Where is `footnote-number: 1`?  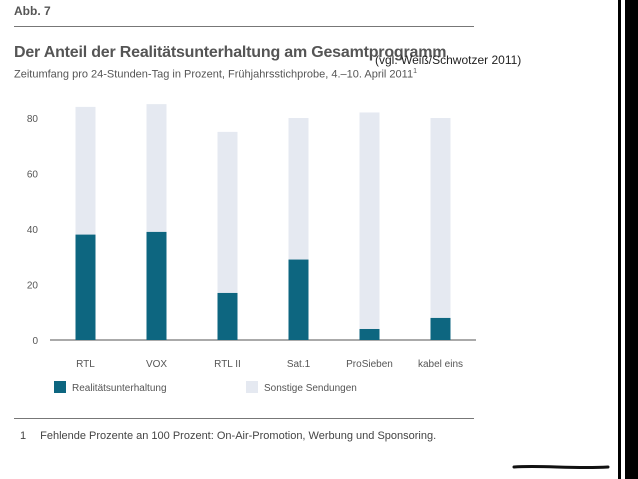 footnote-number: 1 is located at coordinates (23, 436).